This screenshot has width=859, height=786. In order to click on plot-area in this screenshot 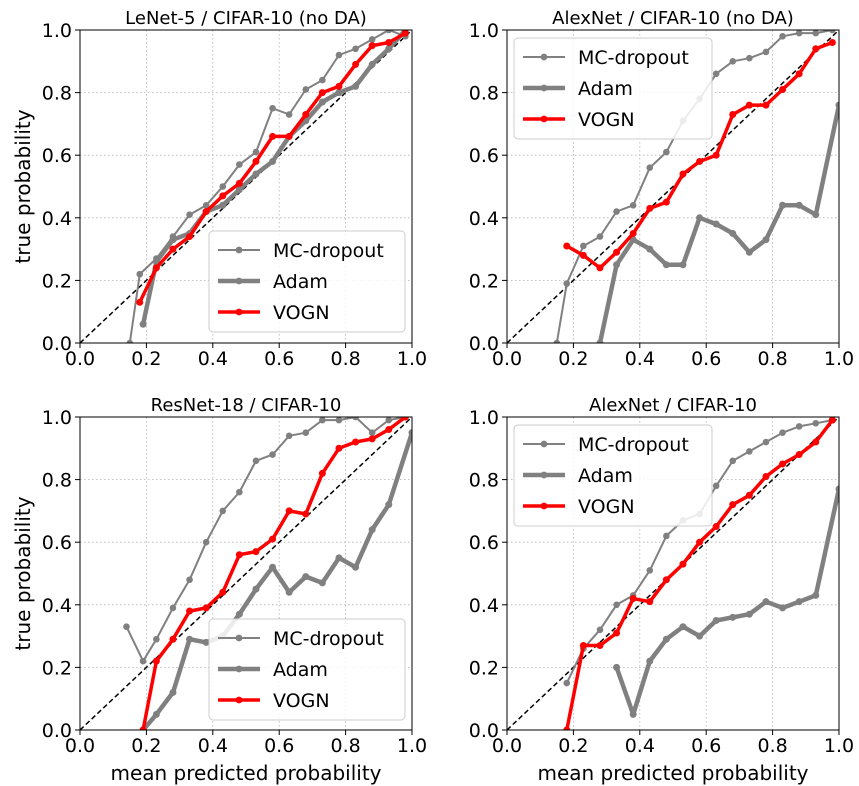, I will do `click(267, 186)`.